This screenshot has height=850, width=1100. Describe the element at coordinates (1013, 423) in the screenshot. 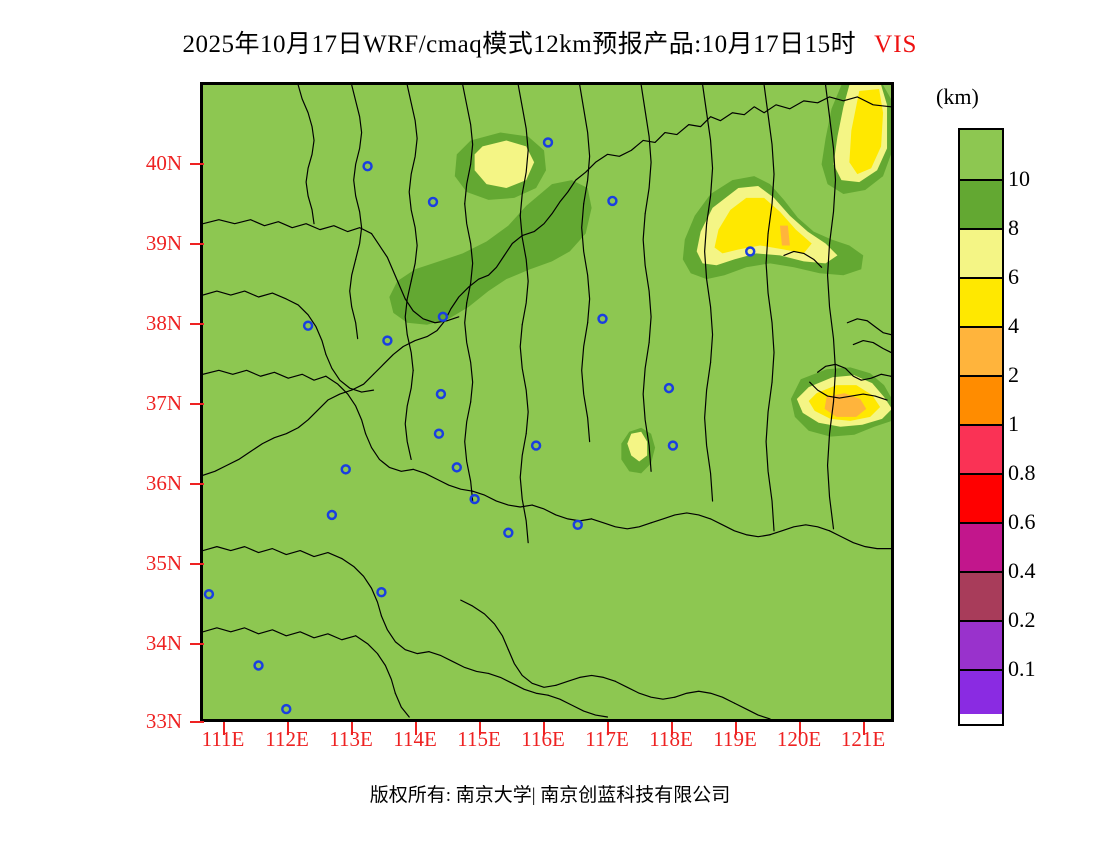

I see `colorbar-label-1: 1` at that location.